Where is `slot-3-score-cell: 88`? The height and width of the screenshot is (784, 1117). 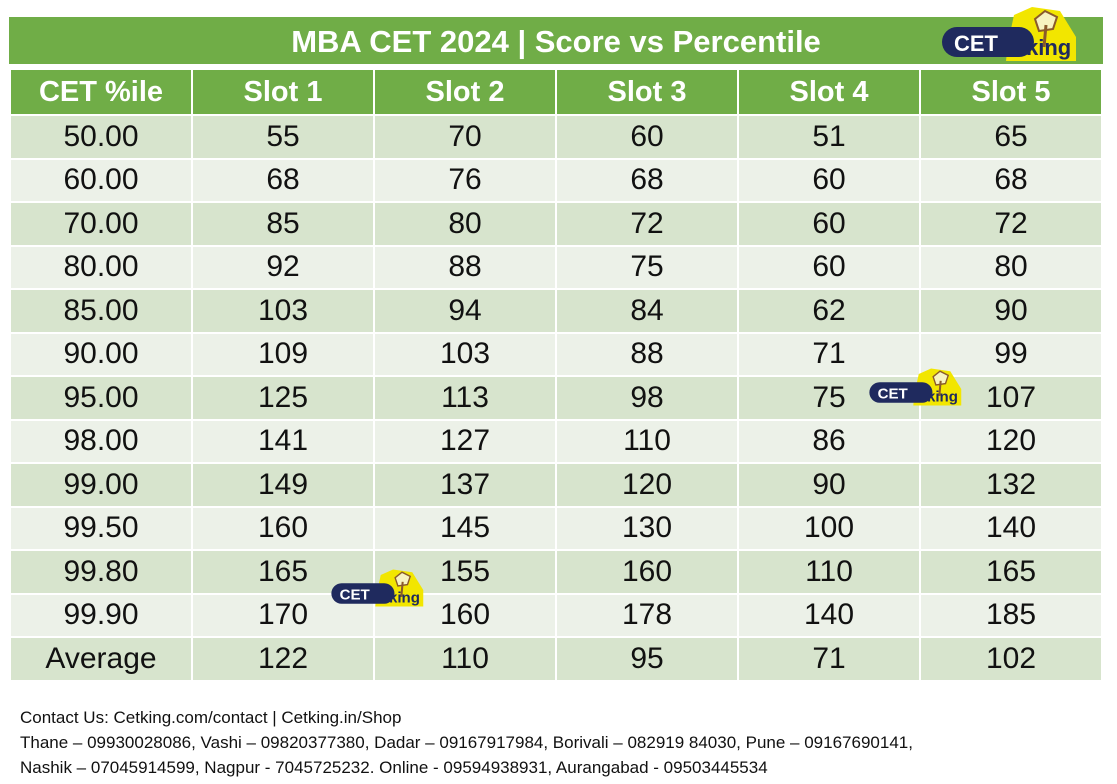 slot-3-score-cell: 88 is located at coordinates (647, 354).